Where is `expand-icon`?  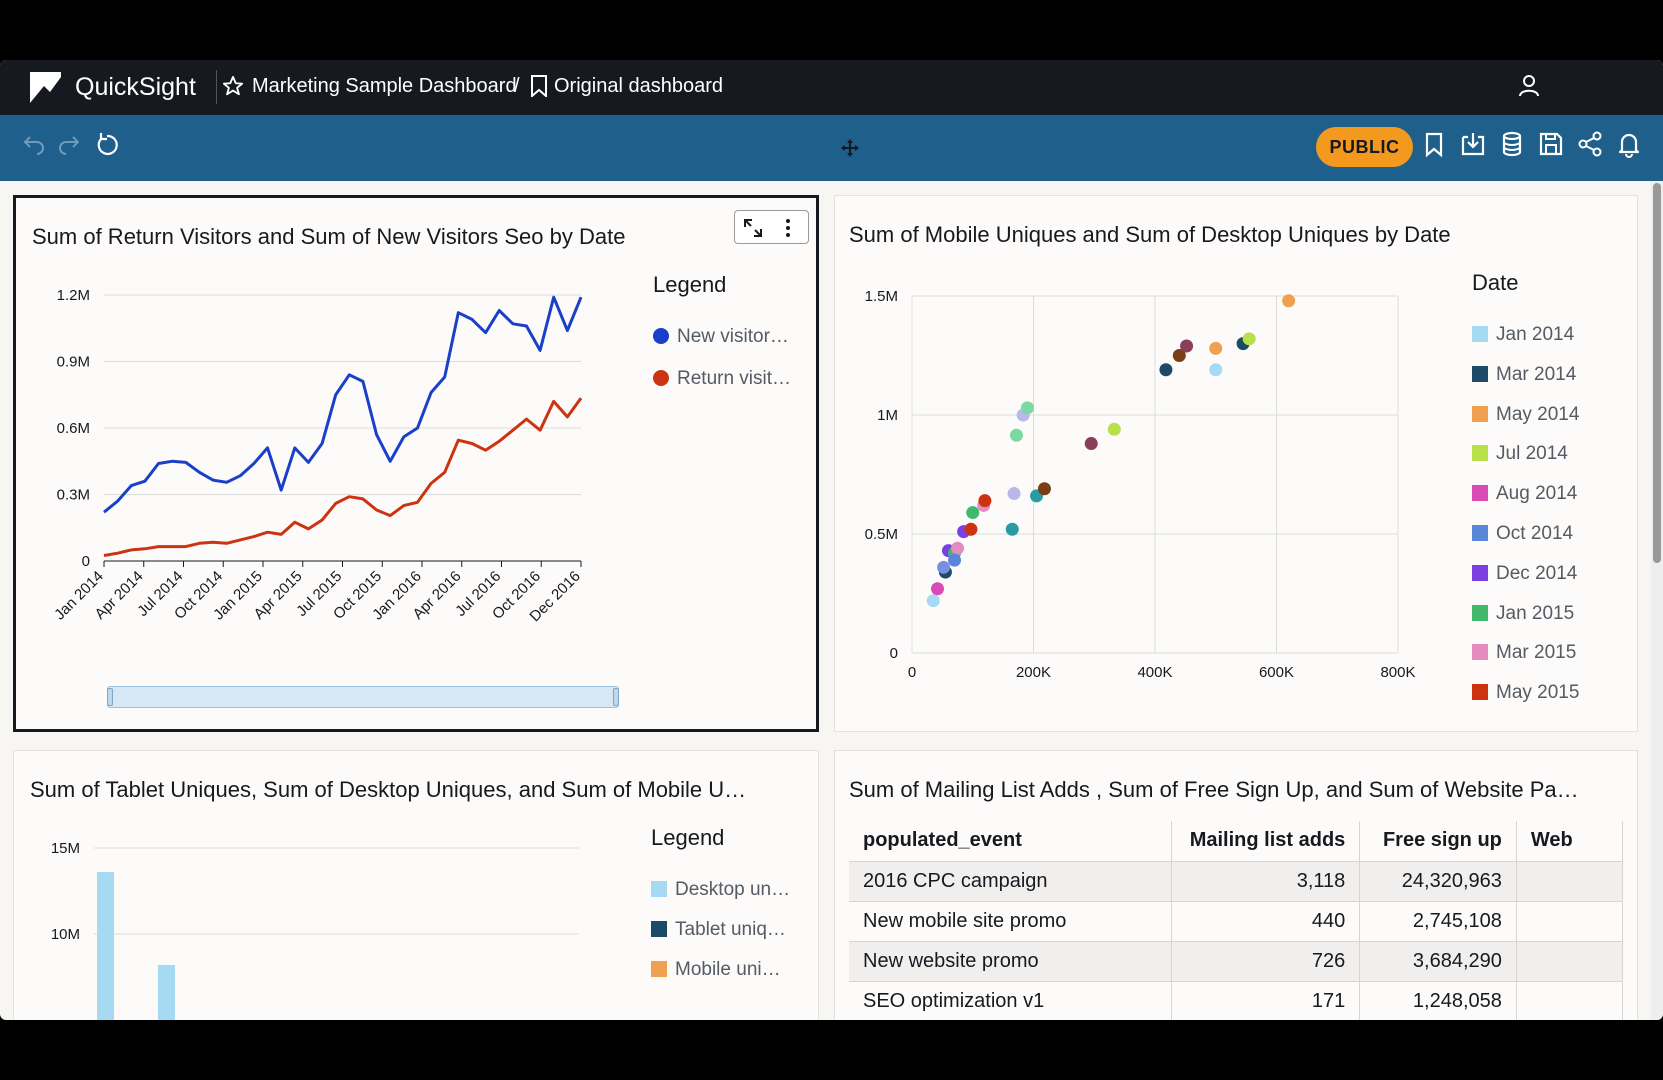
expand-icon is located at coordinates (753, 228).